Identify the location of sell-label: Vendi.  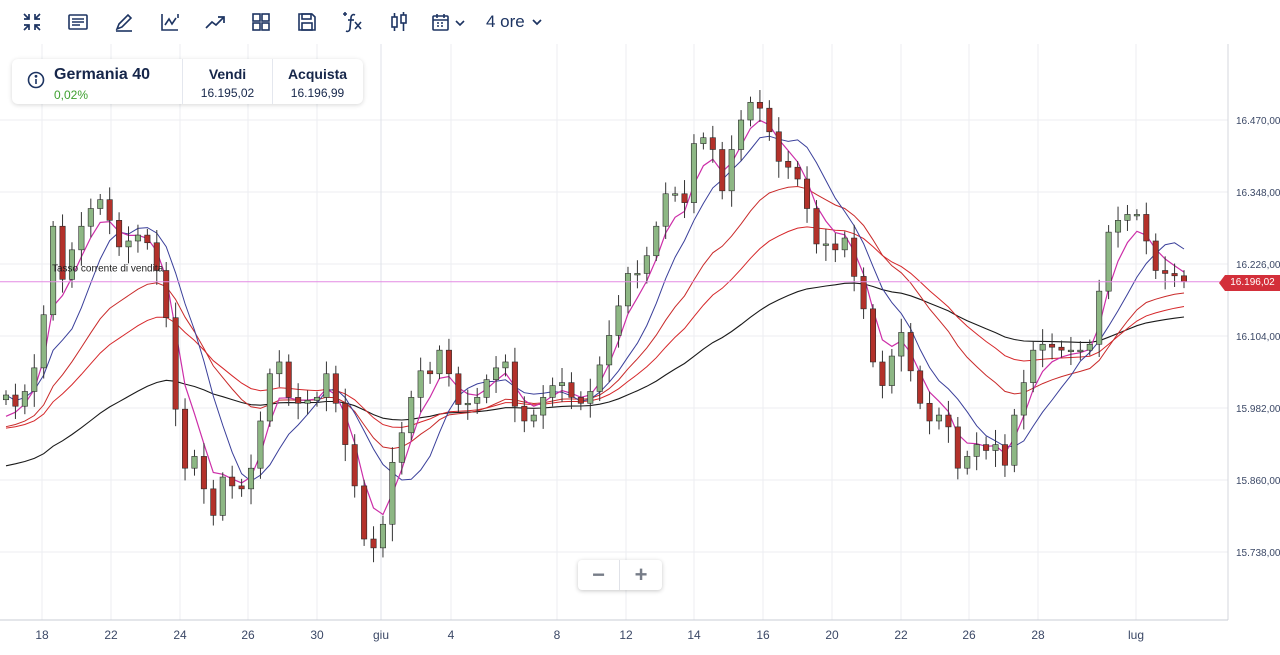
(227, 74).